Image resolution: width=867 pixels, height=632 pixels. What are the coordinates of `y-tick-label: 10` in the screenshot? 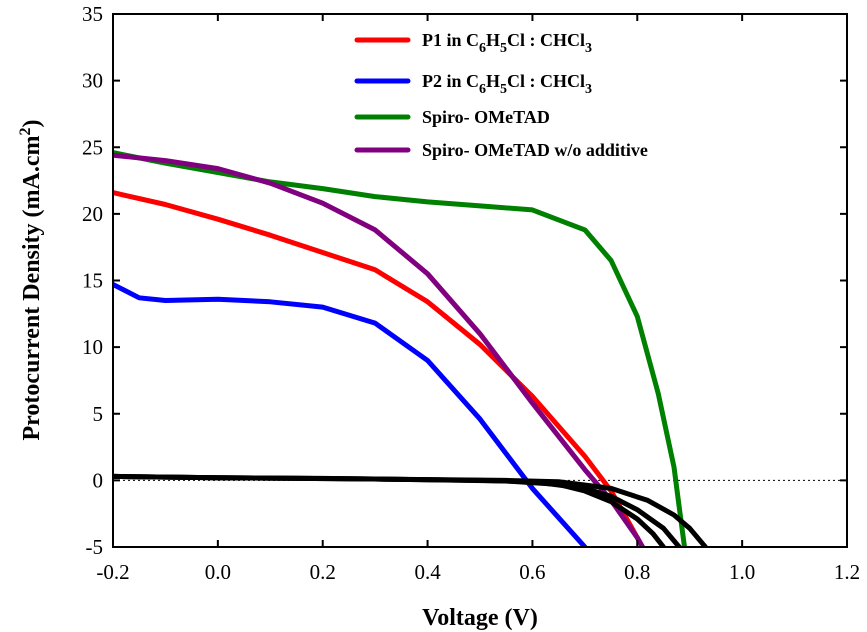 It's located at (92, 347).